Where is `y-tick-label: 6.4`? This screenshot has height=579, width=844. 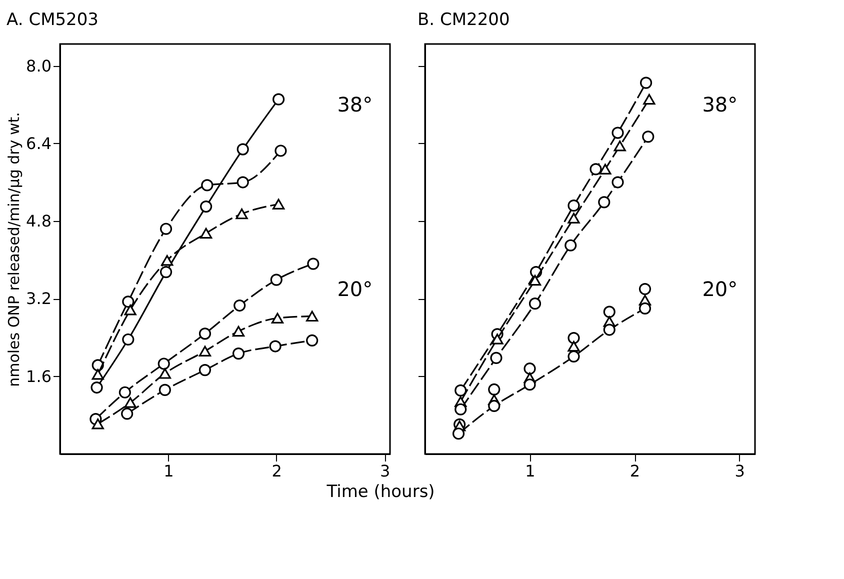 y-tick-label: 6.4 is located at coordinates (39, 143).